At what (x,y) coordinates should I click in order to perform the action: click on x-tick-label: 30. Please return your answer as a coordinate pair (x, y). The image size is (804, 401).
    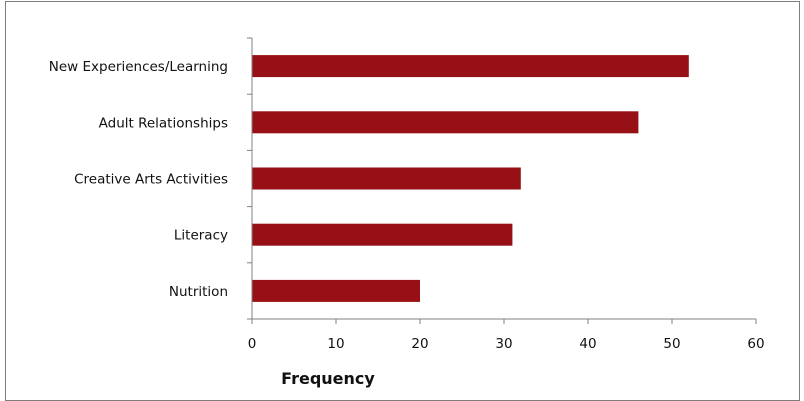
    Looking at the image, I should click on (503, 344).